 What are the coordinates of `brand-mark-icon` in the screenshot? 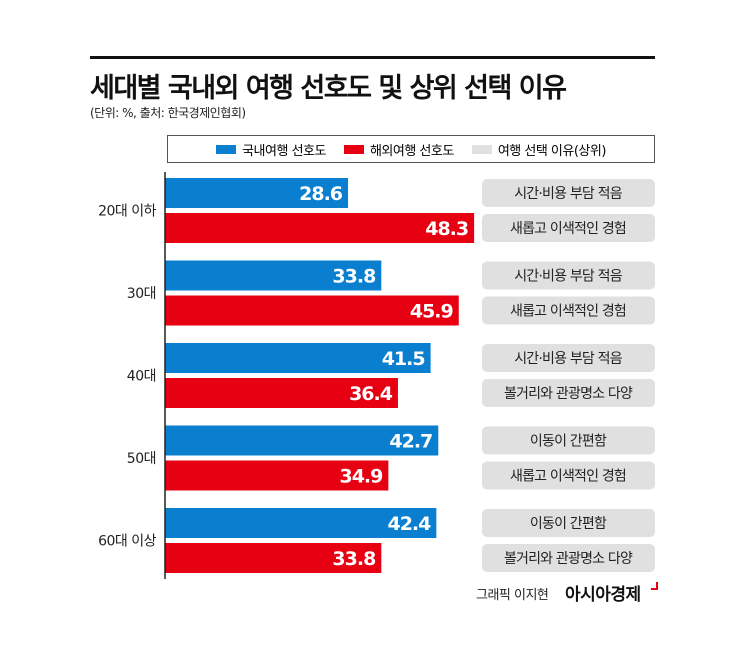 It's located at (654, 586).